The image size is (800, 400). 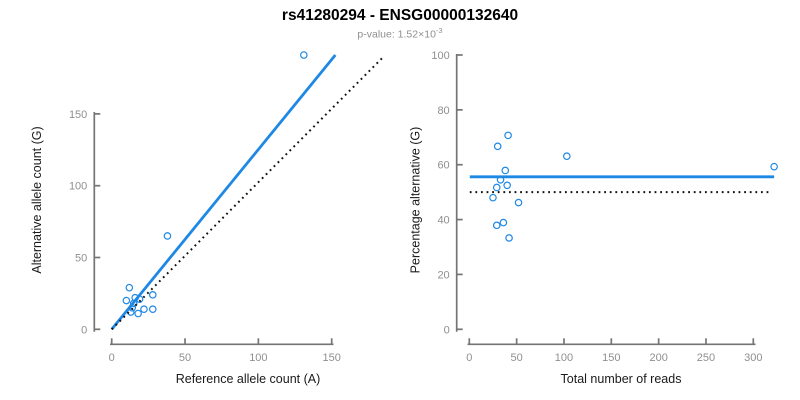 What do you see at coordinates (658, 358) in the screenshot?
I see `x-tick-label: 200` at bounding box center [658, 358].